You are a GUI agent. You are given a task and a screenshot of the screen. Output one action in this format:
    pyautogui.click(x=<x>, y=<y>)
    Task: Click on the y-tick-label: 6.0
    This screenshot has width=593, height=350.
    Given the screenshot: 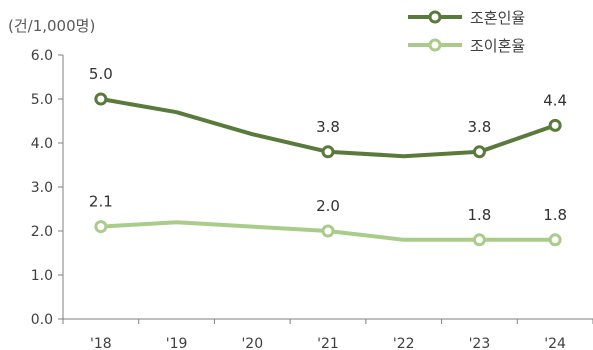 What is the action you would take?
    pyautogui.click(x=42, y=56)
    